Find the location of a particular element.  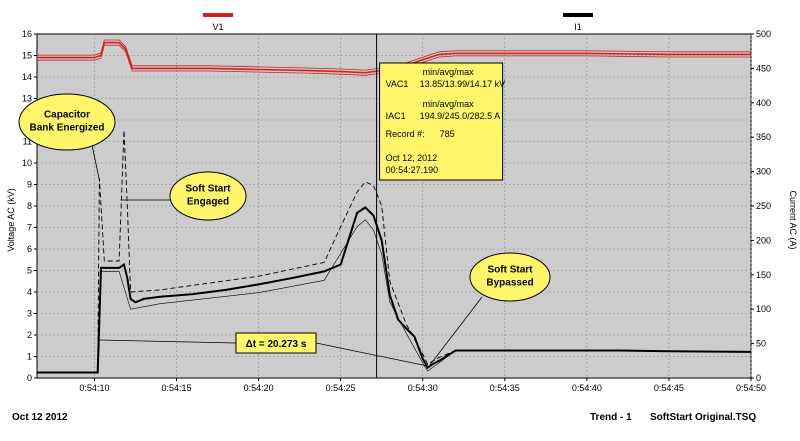

y-left-tick-label: 11 is located at coordinates (27, 142).